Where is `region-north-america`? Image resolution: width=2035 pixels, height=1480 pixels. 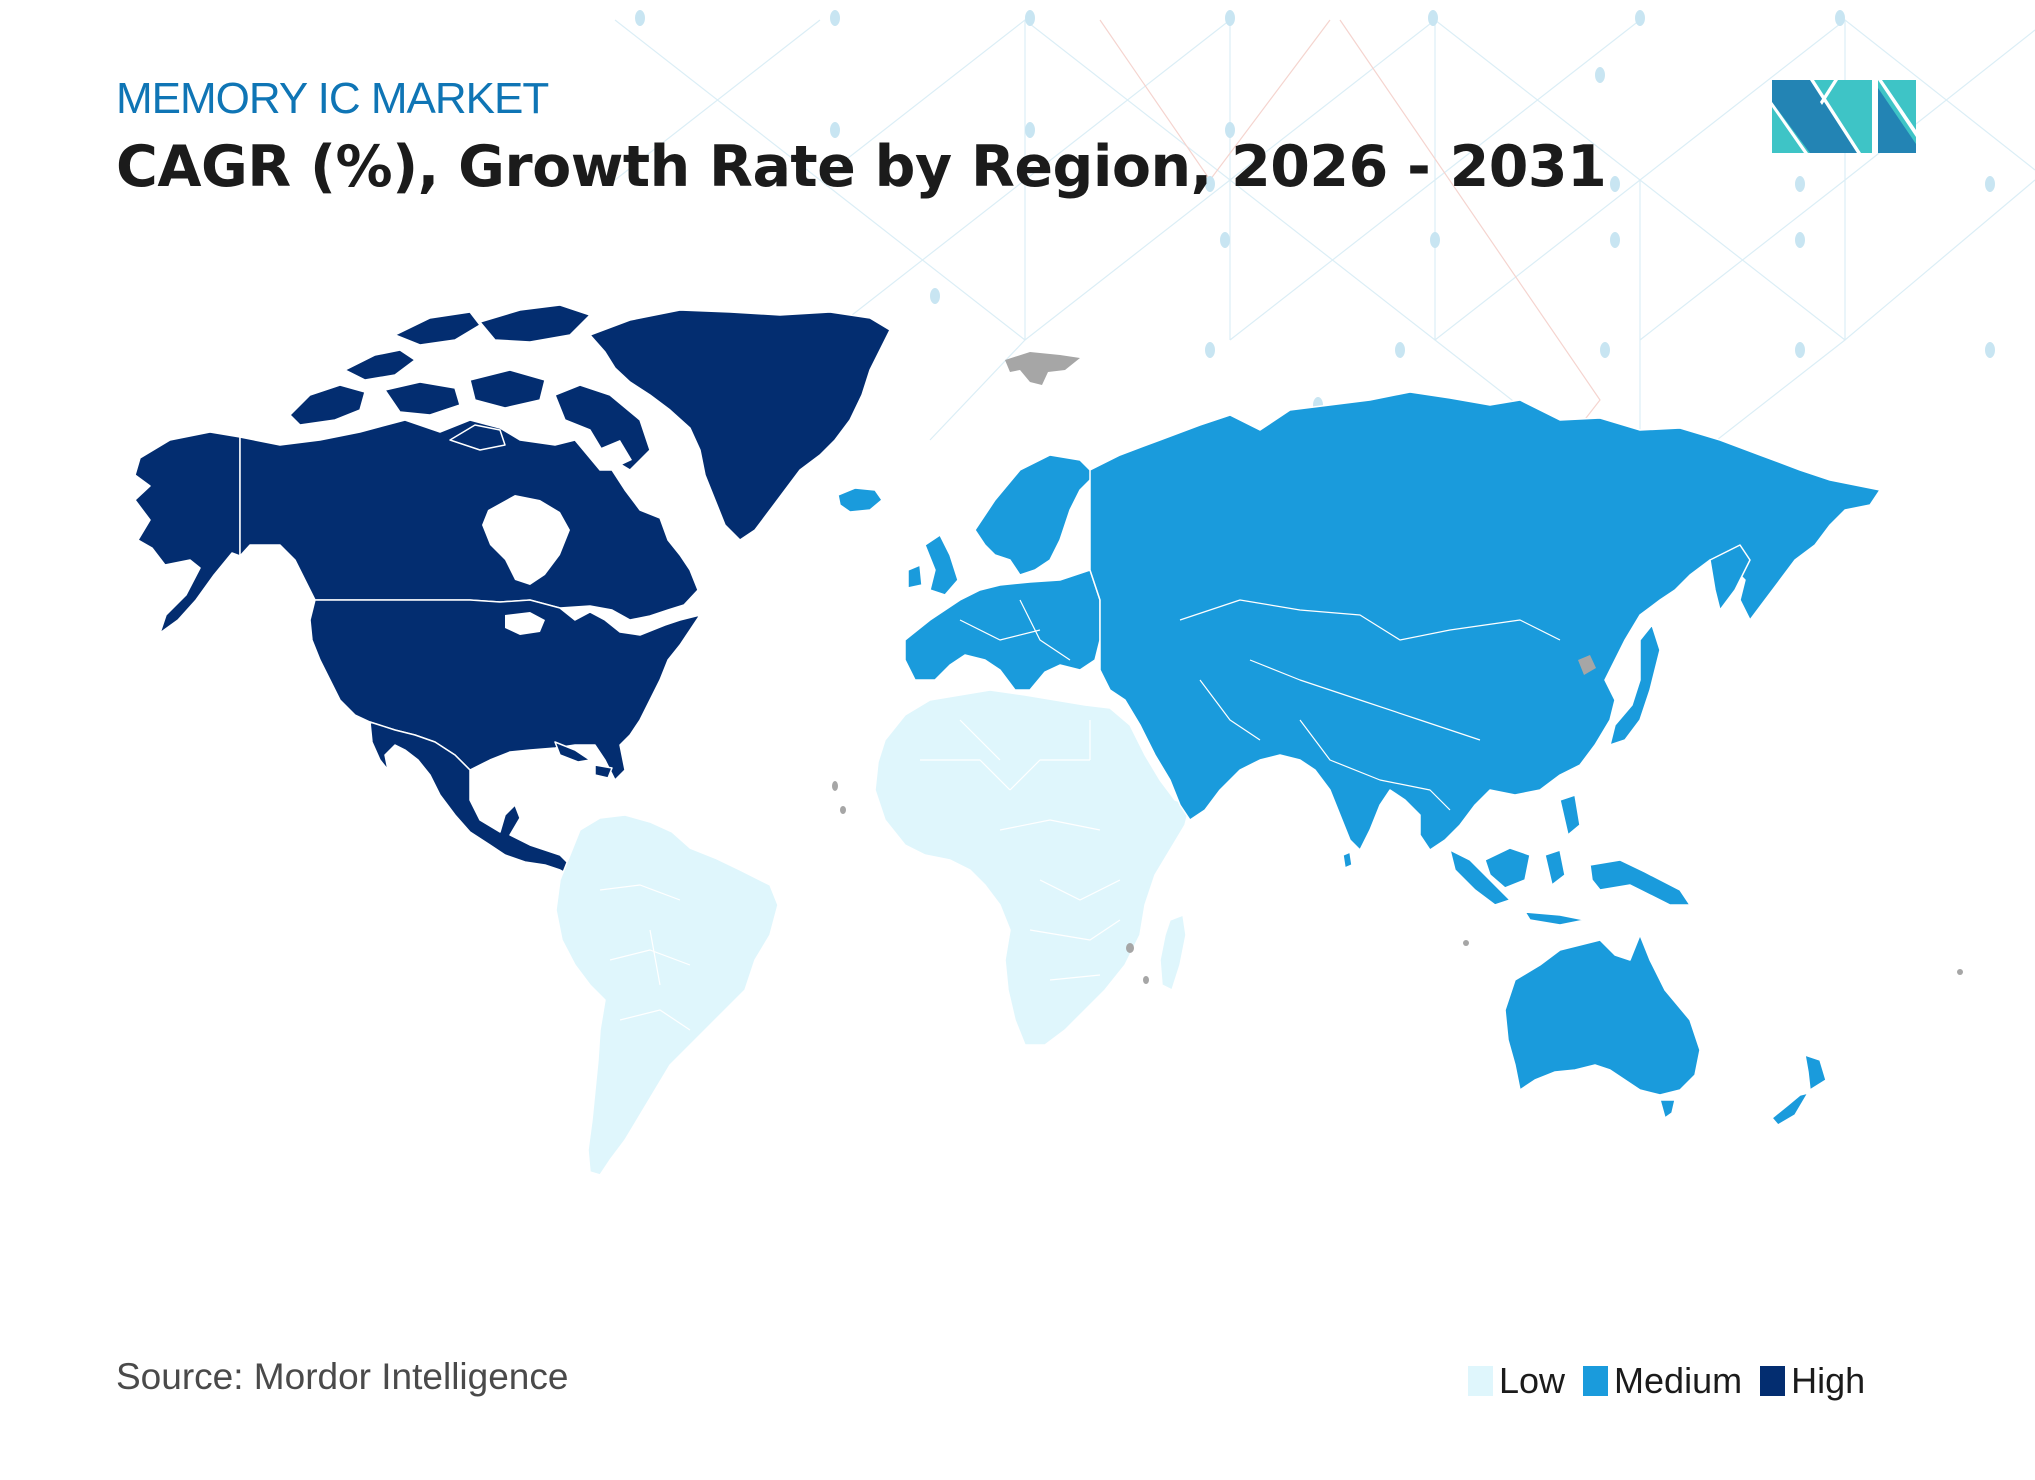
region-north-america is located at coordinates (512, 591).